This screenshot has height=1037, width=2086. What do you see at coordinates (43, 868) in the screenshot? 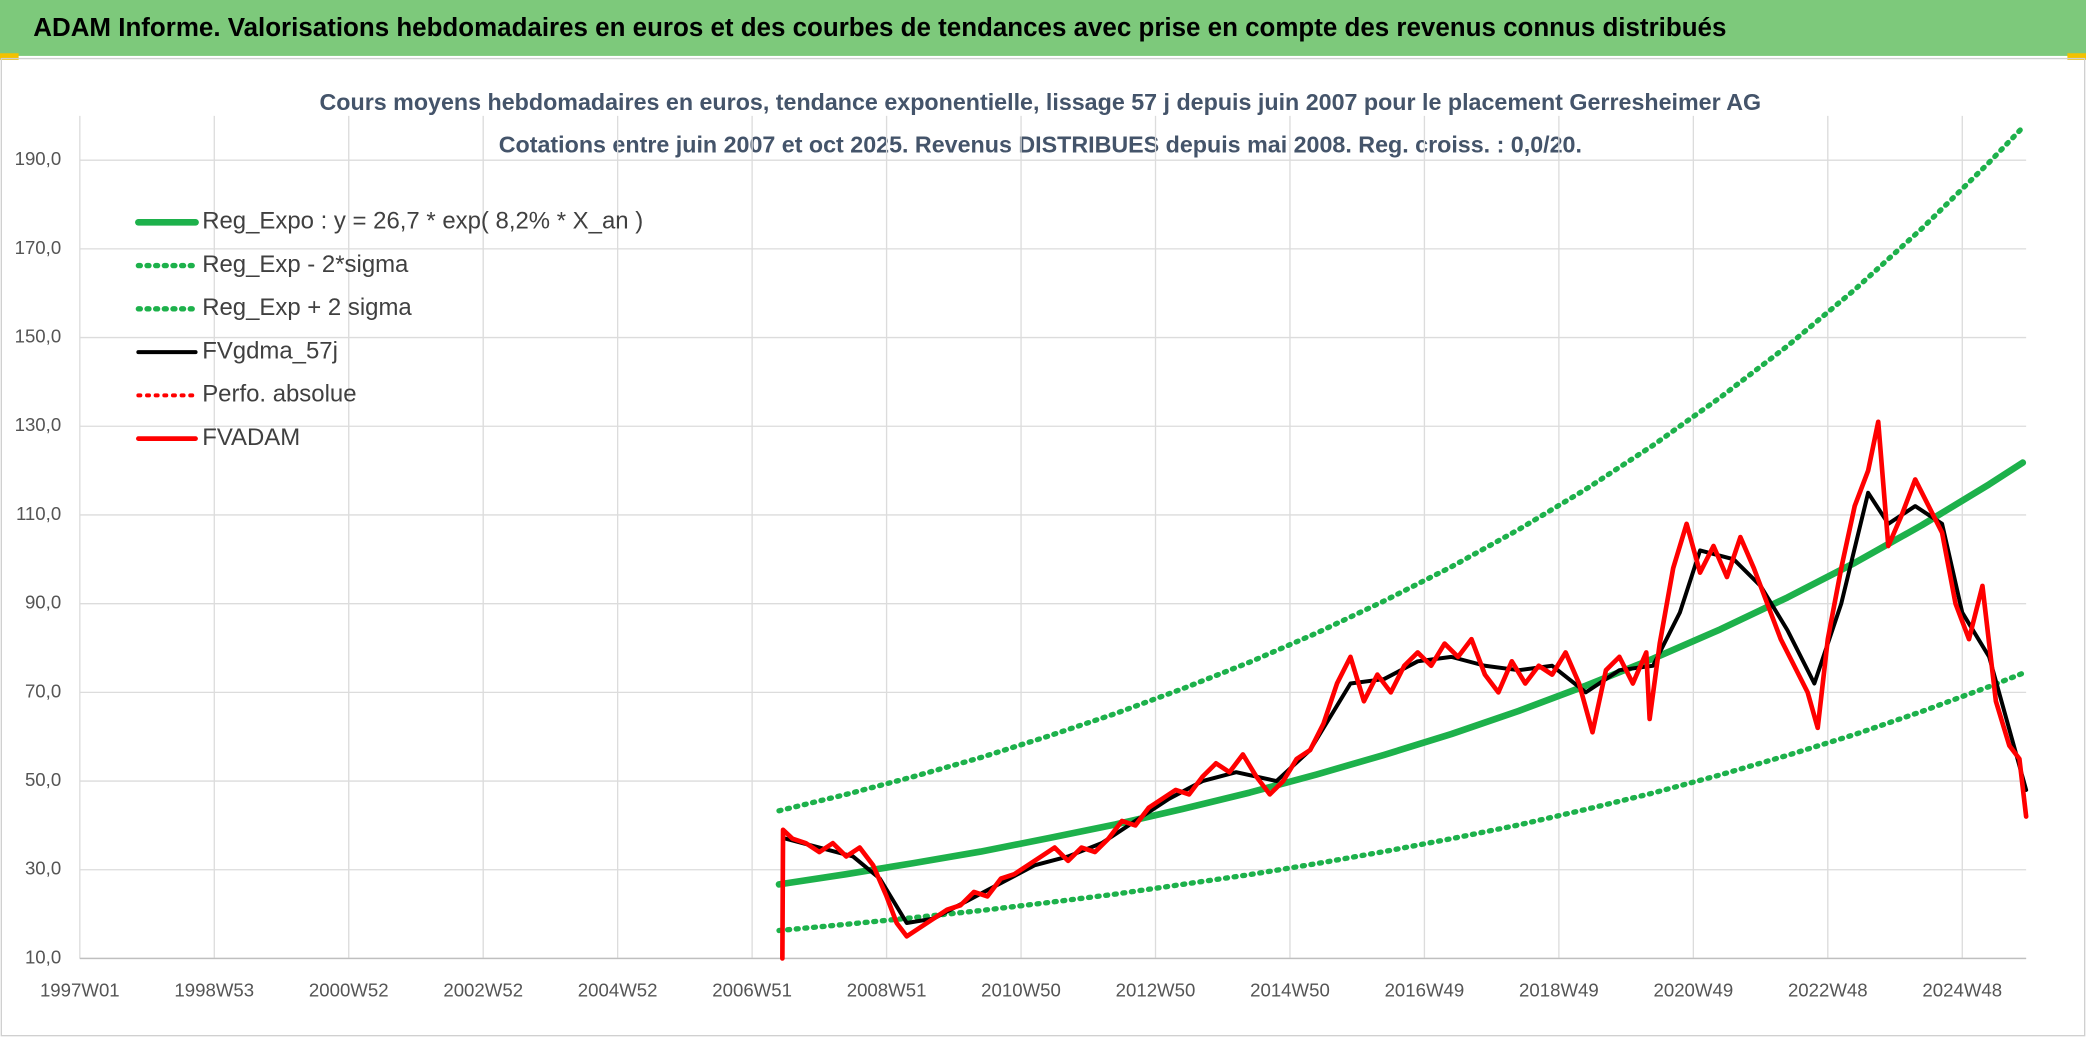
I see `y-tick-label: 30,0` at bounding box center [43, 868].